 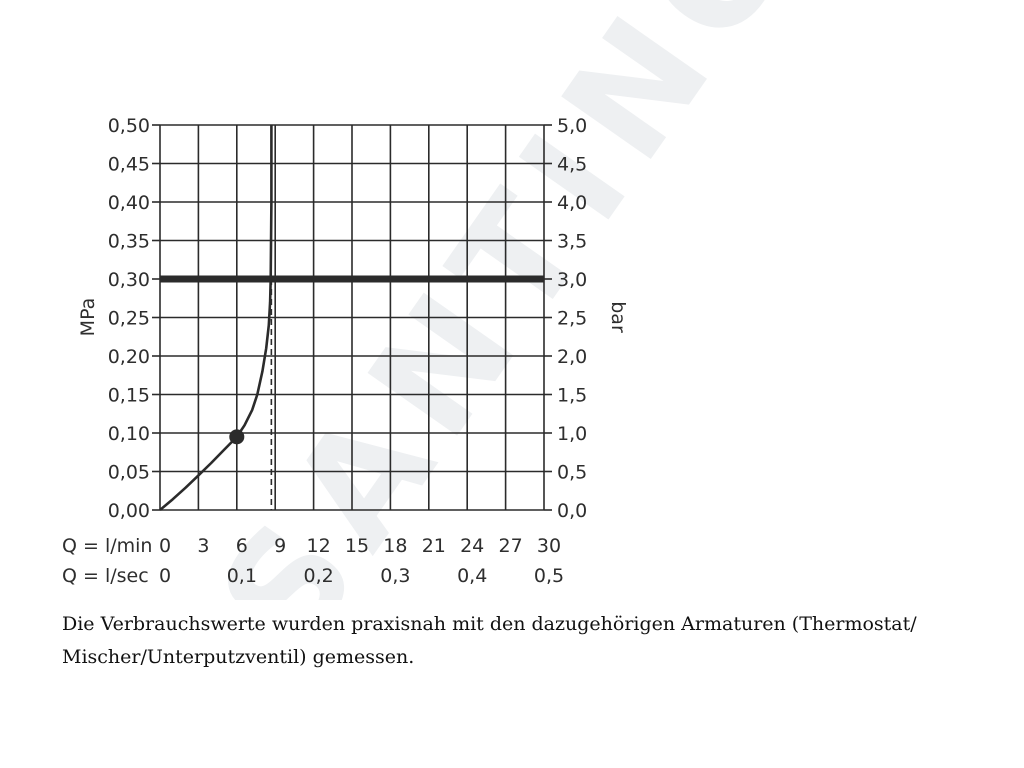 What do you see at coordinates (216, 318) in the screenshot?
I see `series-line` at bounding box center [216, 318].